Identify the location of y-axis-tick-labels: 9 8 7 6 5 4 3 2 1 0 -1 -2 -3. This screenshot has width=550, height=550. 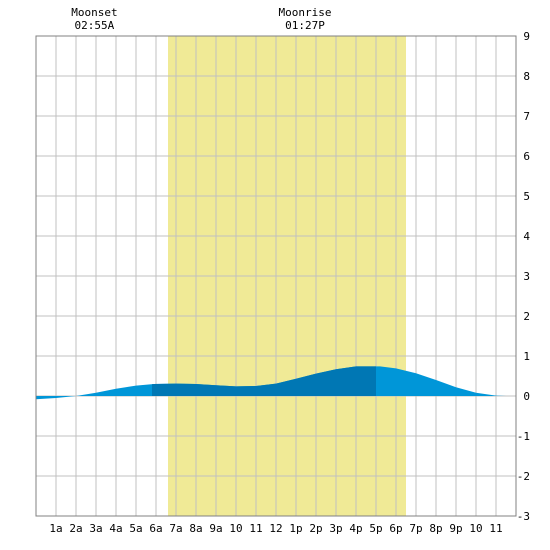
(524, 276).